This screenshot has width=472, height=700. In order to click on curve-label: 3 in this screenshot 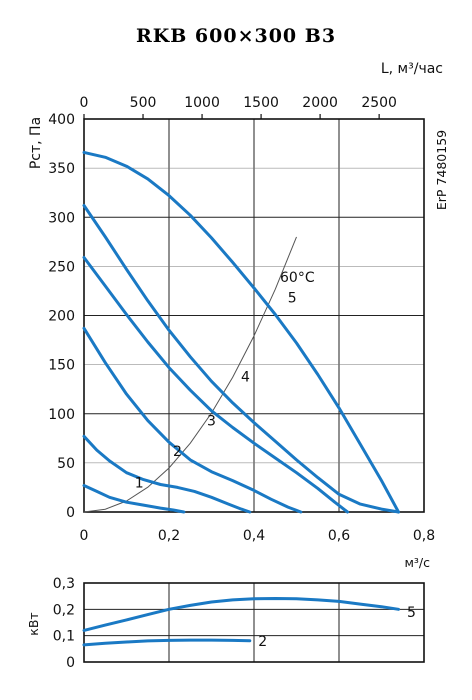, I will do `click(211, 422)`.